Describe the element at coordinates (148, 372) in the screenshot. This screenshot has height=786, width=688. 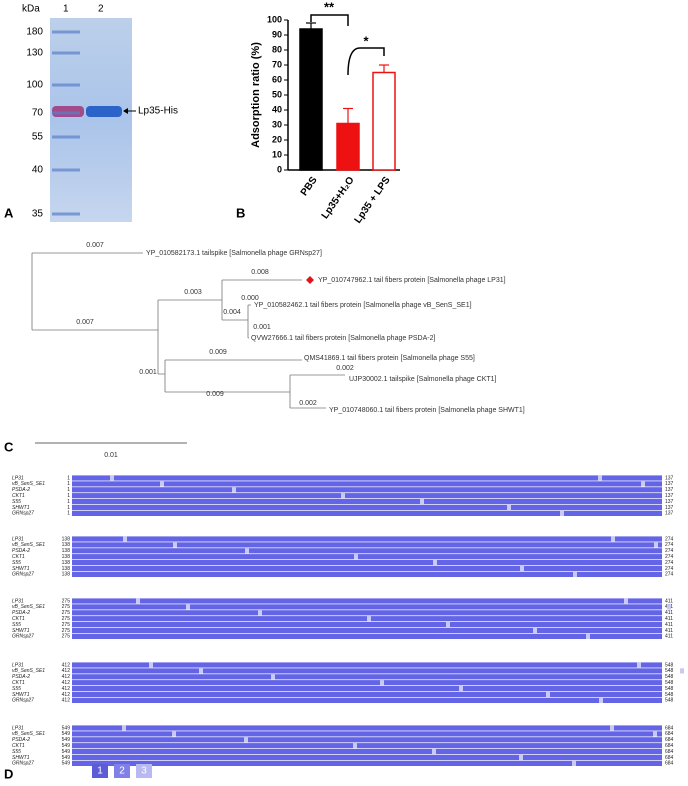
I see `branch-length: 0.001` at that location.